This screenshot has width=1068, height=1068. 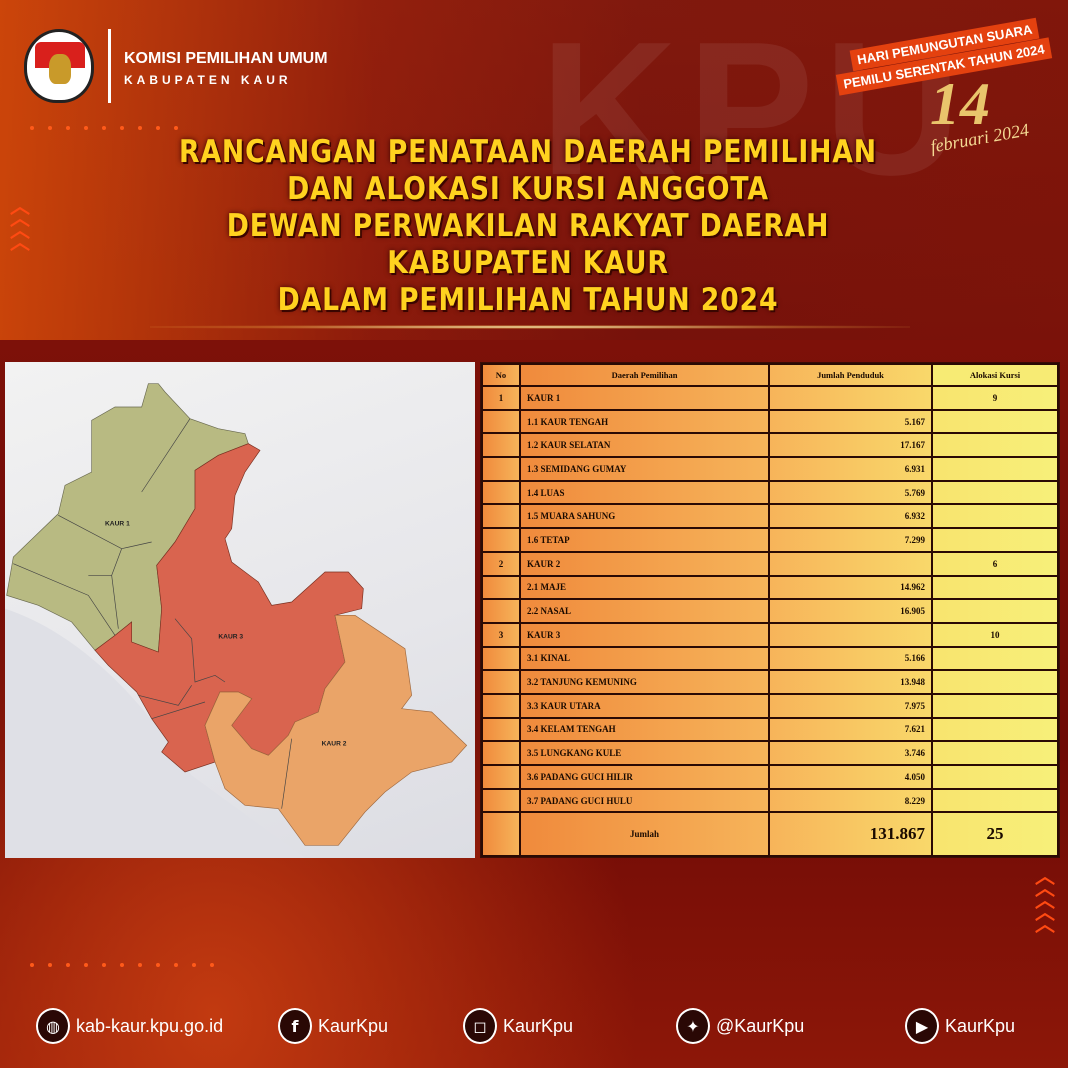 I want to click on row-daerah: 3.4 KELAM TENGAH, so click(x=644, y=729).